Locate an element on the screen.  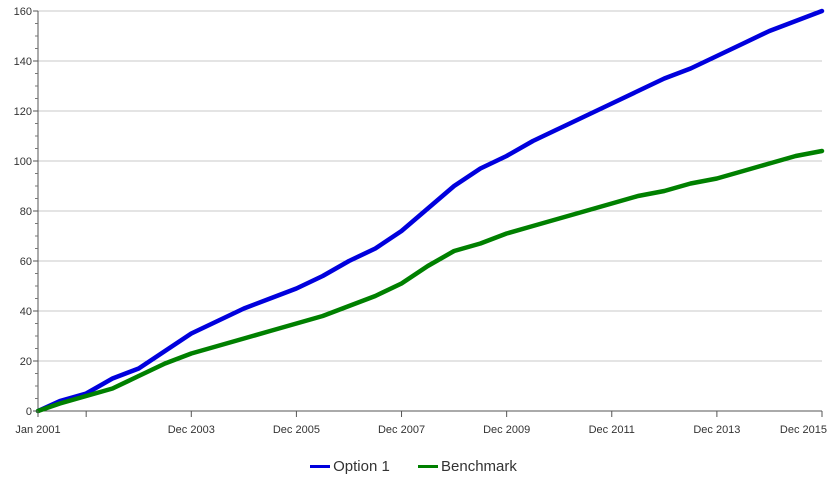
legend: Option 1 Benchmark is located at coordinates (413, 465).